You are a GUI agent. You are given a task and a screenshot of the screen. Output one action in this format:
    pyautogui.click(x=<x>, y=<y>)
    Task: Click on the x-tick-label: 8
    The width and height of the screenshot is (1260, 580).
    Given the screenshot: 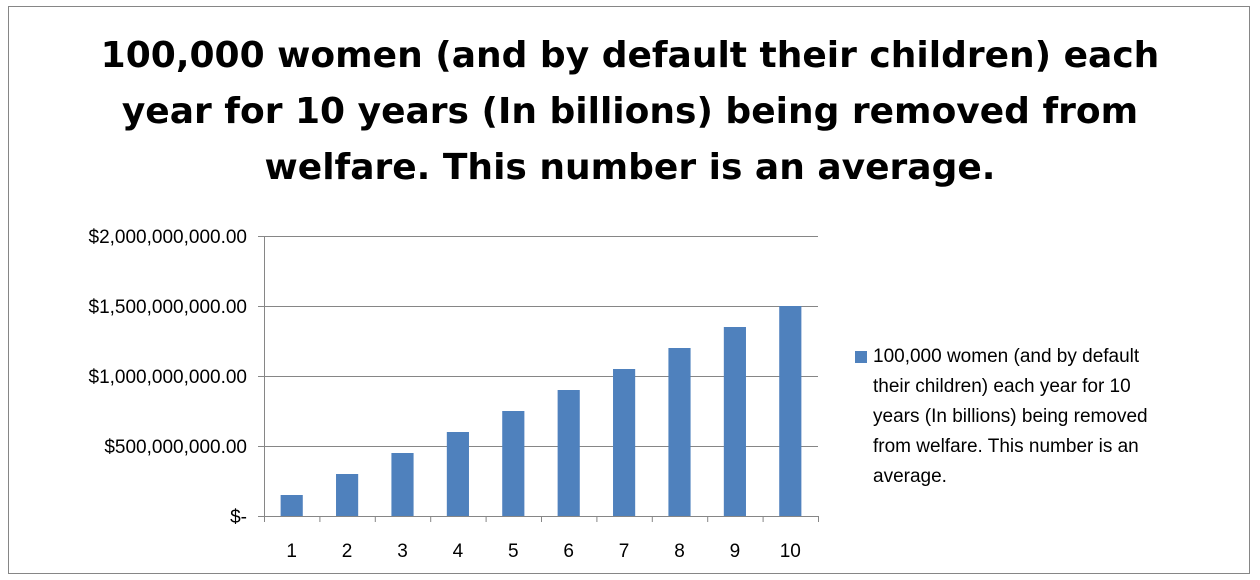 What is the action you would take?
    pyautogui.click(x=679, y=551)
    